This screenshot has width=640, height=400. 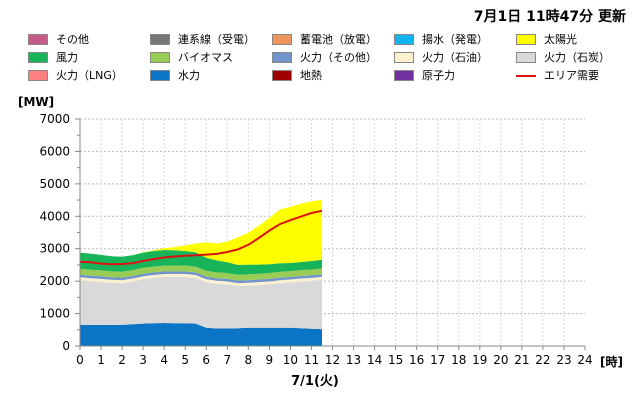 I want to click on y-axis-label: [MW], so click(x=36, y=102).